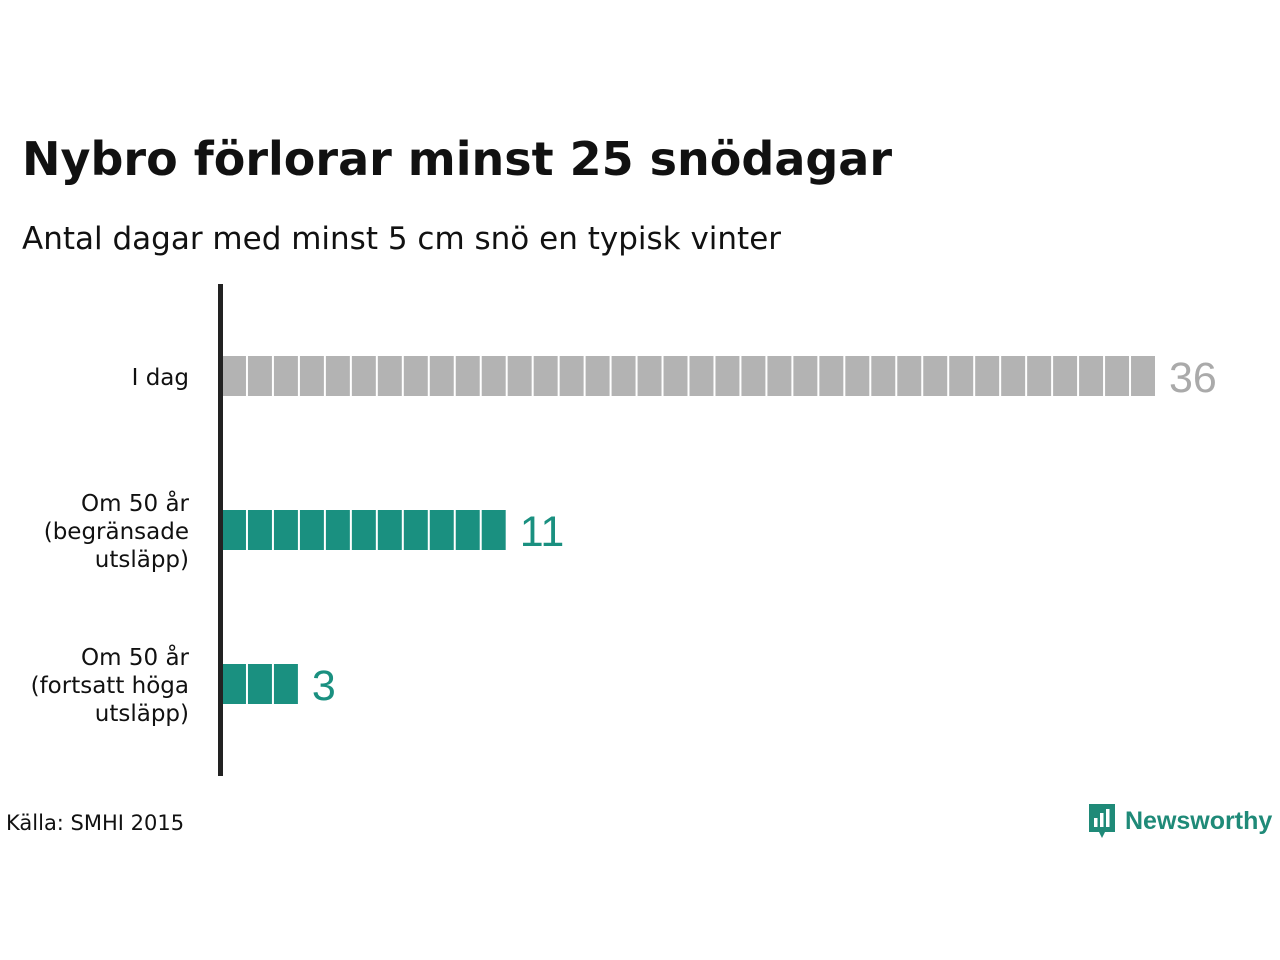 The width and height of the screenshot is (1280, 960). I want to click on category-label: (fortsatt höga, so click(110, 686).